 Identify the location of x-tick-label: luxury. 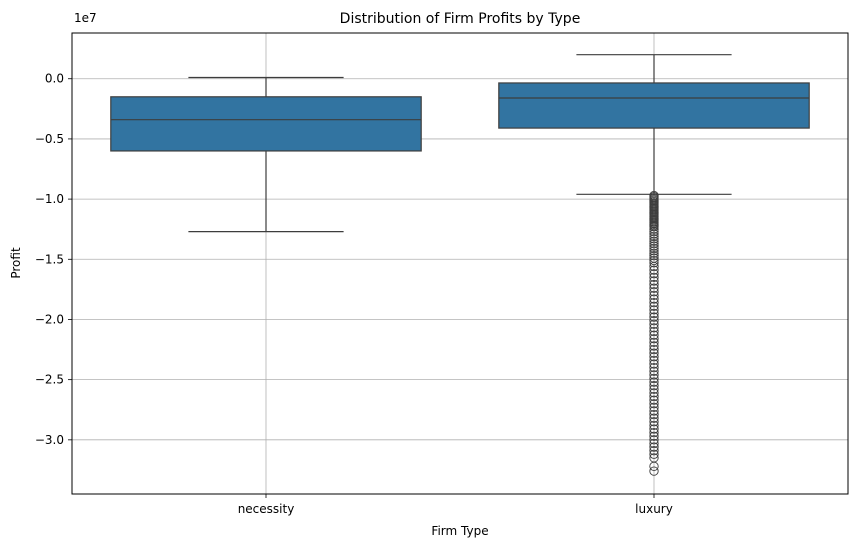
(654, 509).